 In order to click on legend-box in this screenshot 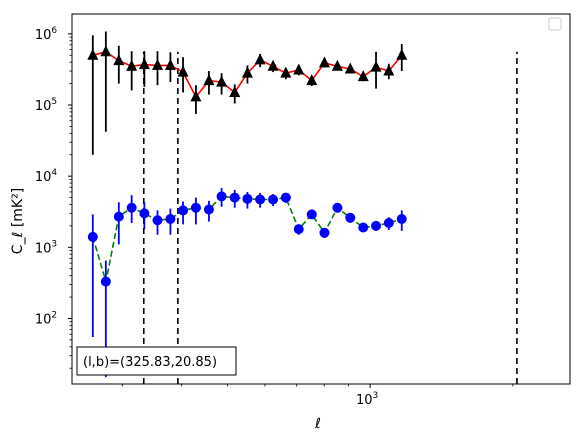, I will do `click(555, 24)`.